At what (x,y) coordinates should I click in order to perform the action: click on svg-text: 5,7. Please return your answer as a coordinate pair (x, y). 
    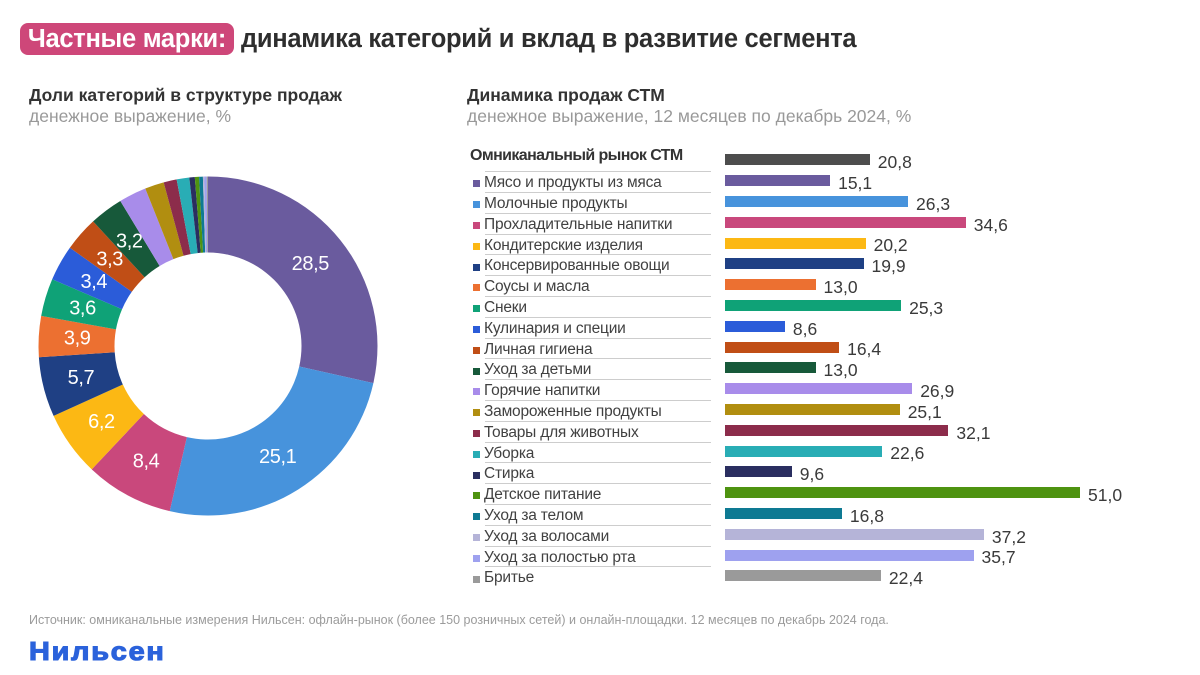
    Looking at the image, I should click on (81, 378).